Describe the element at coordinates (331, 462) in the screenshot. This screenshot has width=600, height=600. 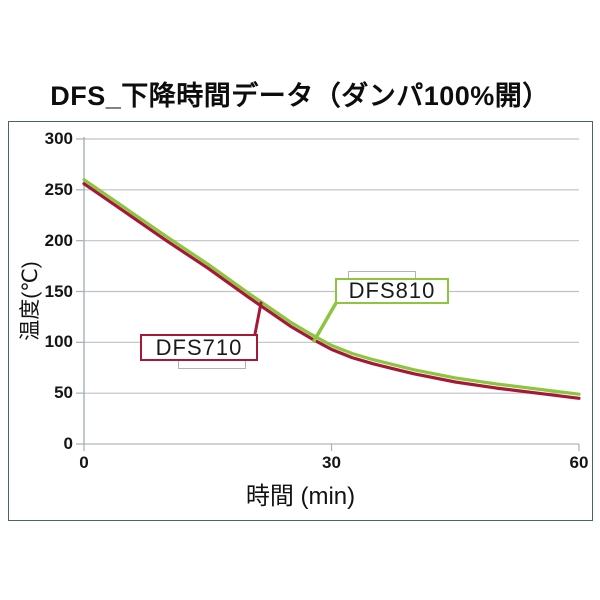
I see `x-tick-label-30: 30` at that location.